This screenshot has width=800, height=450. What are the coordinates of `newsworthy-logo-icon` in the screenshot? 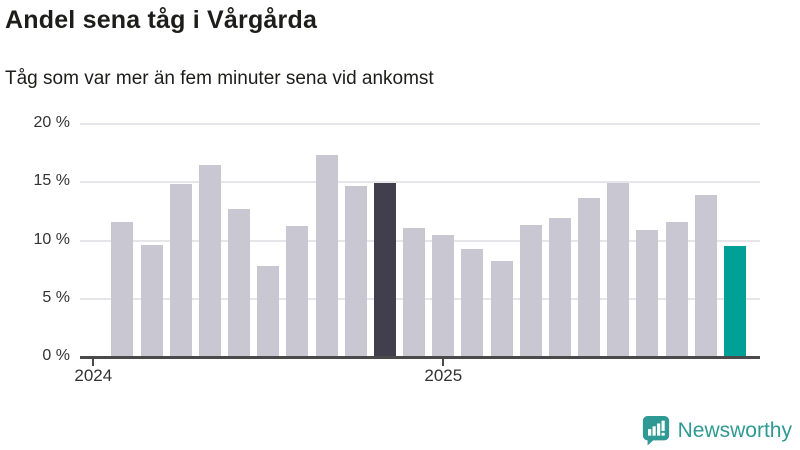 It's located at (655, 430).